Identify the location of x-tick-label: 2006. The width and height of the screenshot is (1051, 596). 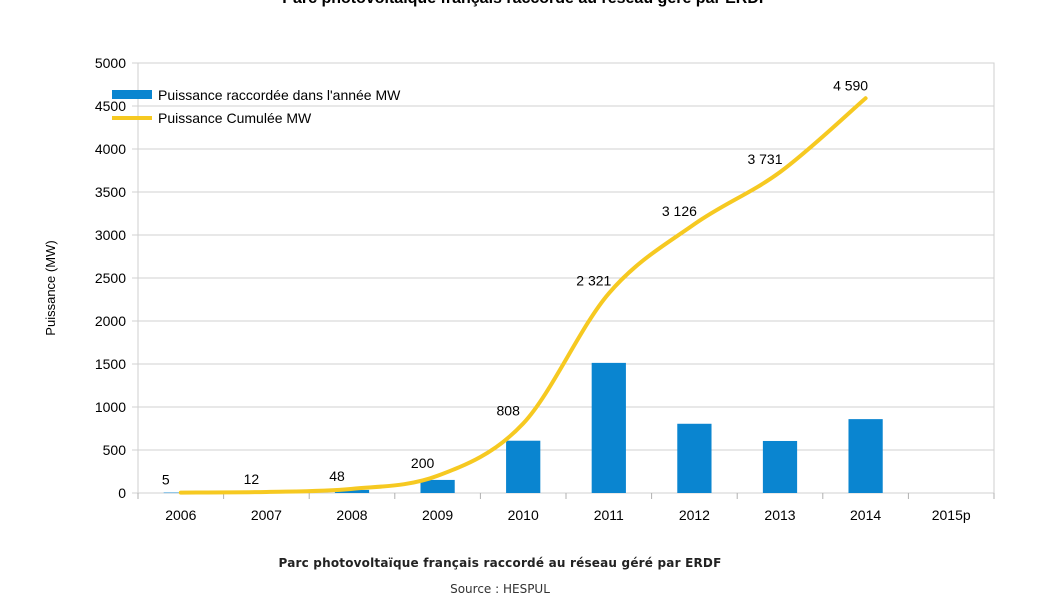
(180, 515).